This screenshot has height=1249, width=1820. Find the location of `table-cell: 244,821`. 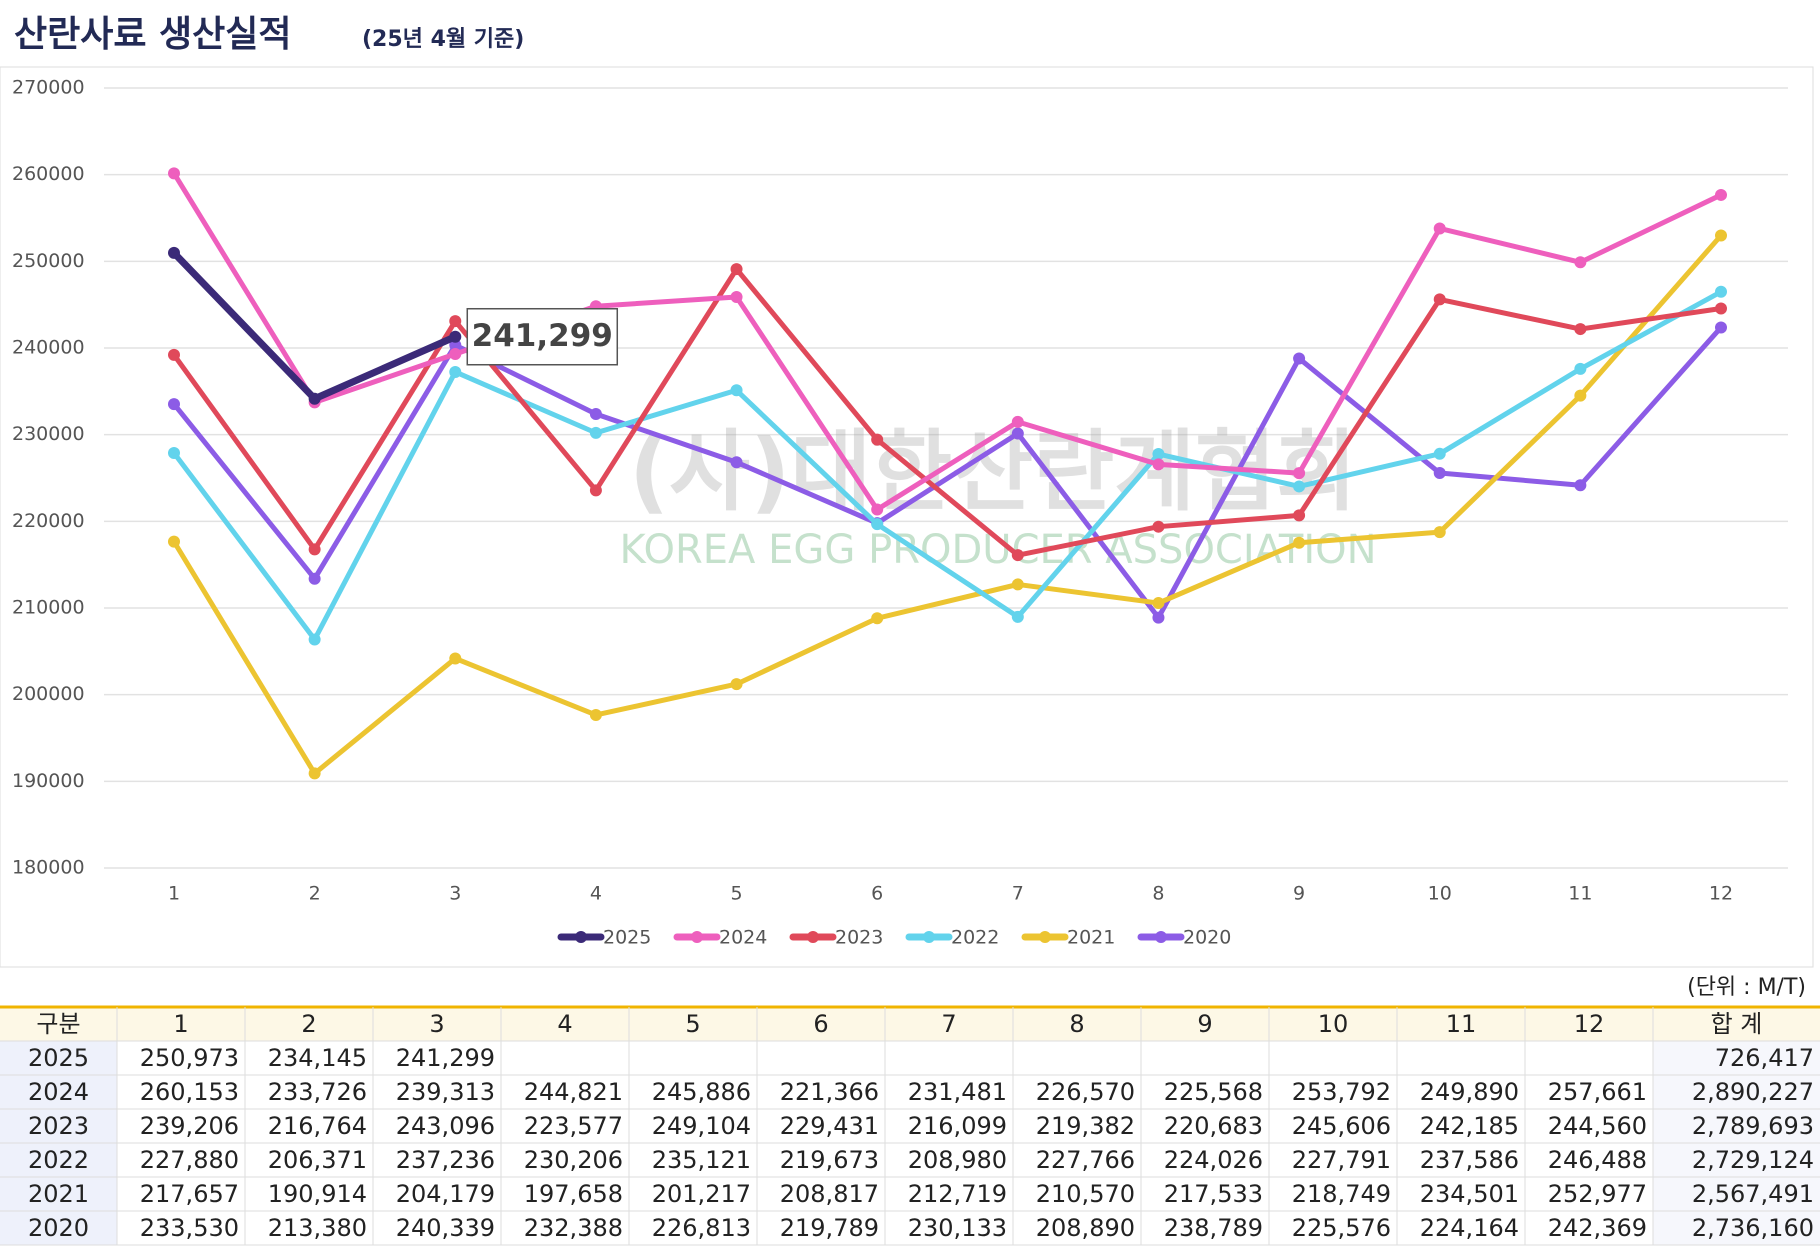

table-cell: 244,821 is located at coordinates (573, 1092).